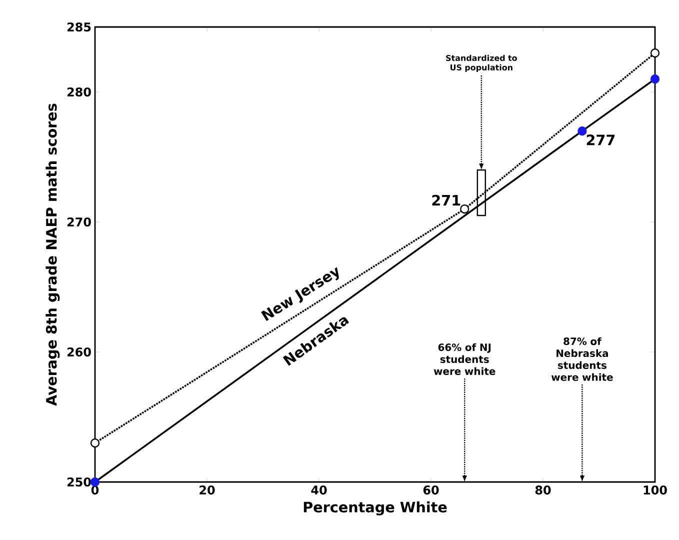  Describe the element at coordinates (600, 140) in the screenshot. I see `data-label: 277` at that location.